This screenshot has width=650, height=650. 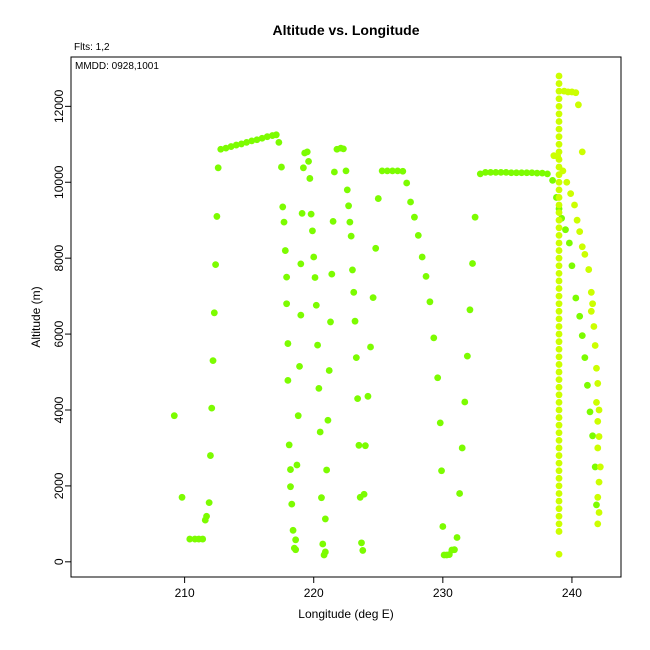 What do you see at coordinates (59, 257) in the screenshot?
I see `y-tick-label: 8000` at bounding box center [59, 257].